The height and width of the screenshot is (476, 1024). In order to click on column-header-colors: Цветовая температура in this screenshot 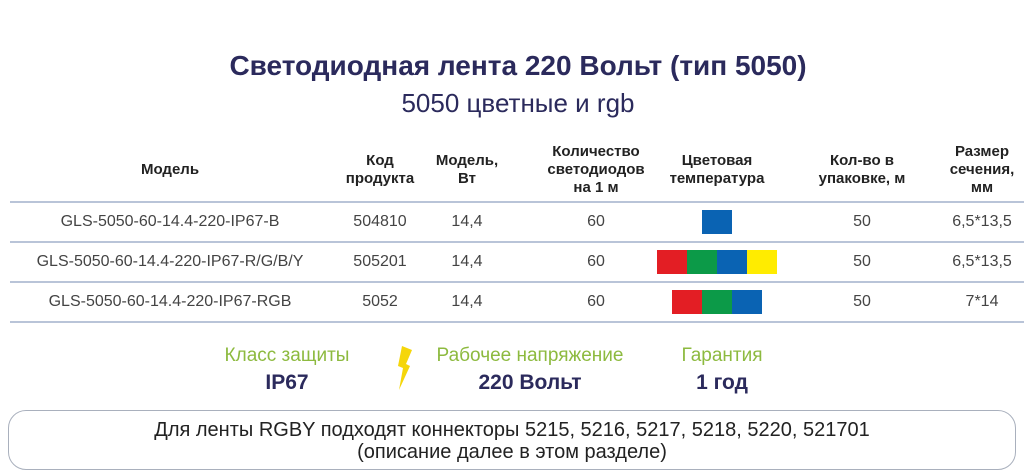, I will do `click(717, 169)`.